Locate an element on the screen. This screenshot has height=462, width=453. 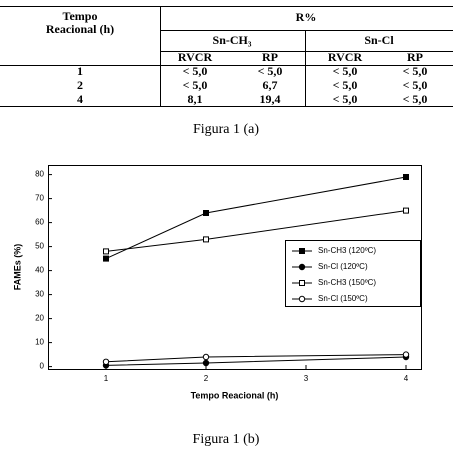
legend-label: Sn-Cl (120ºC) is located at coordinates (343, 266).